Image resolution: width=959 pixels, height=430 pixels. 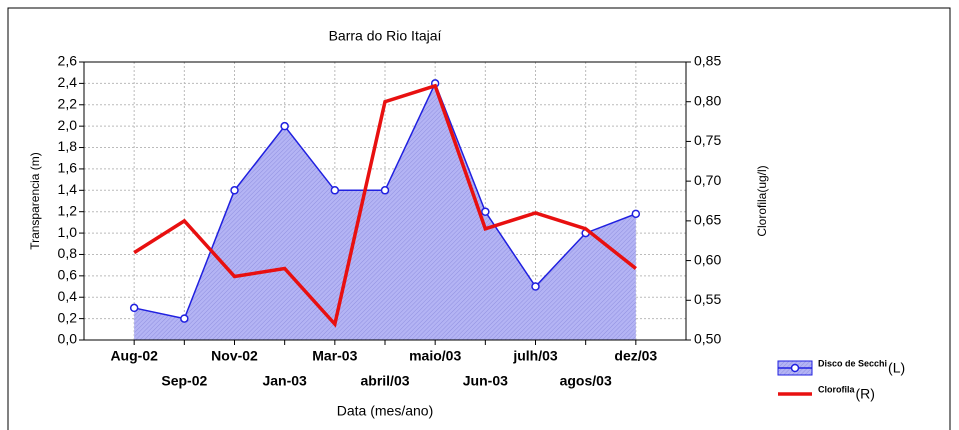 What do you see at coordinates (385, 411) in the screenshot?
I see `x-axis-label: Data (mes/ano)` at bounding box center [385, 411].